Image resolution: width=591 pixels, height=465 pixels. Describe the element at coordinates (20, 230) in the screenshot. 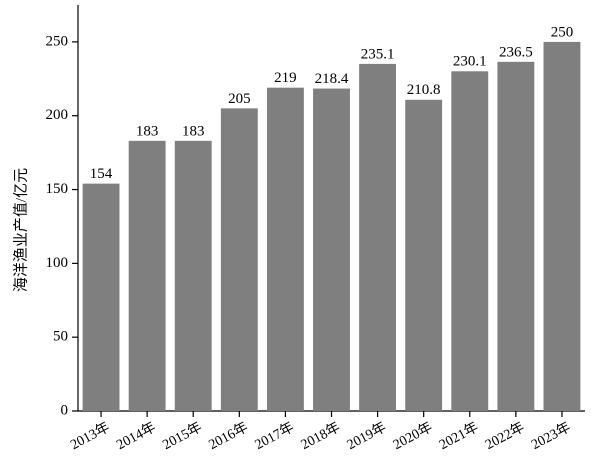

I see `y-axis-label: 海洋渔业产值/亿元` at that location.